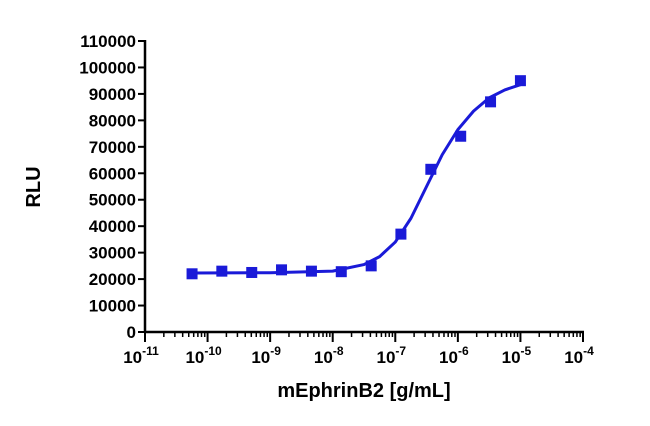 The height and width of the screenshot is (426, 650). Describe the element at coordinates (112, 226) in the screenshot. I see `y-tick-label: 40000` at that location.